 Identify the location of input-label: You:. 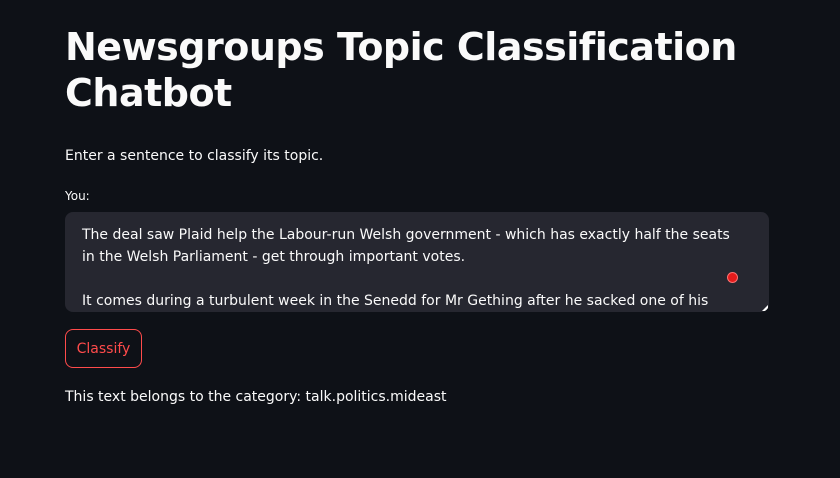
(77, 196).